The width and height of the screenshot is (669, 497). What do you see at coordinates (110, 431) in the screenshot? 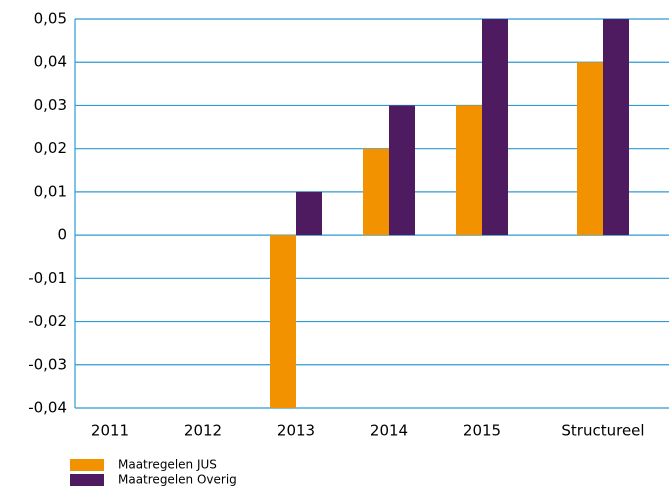
I see `x-tick-label: 2011` at bounding box center [110, 431].